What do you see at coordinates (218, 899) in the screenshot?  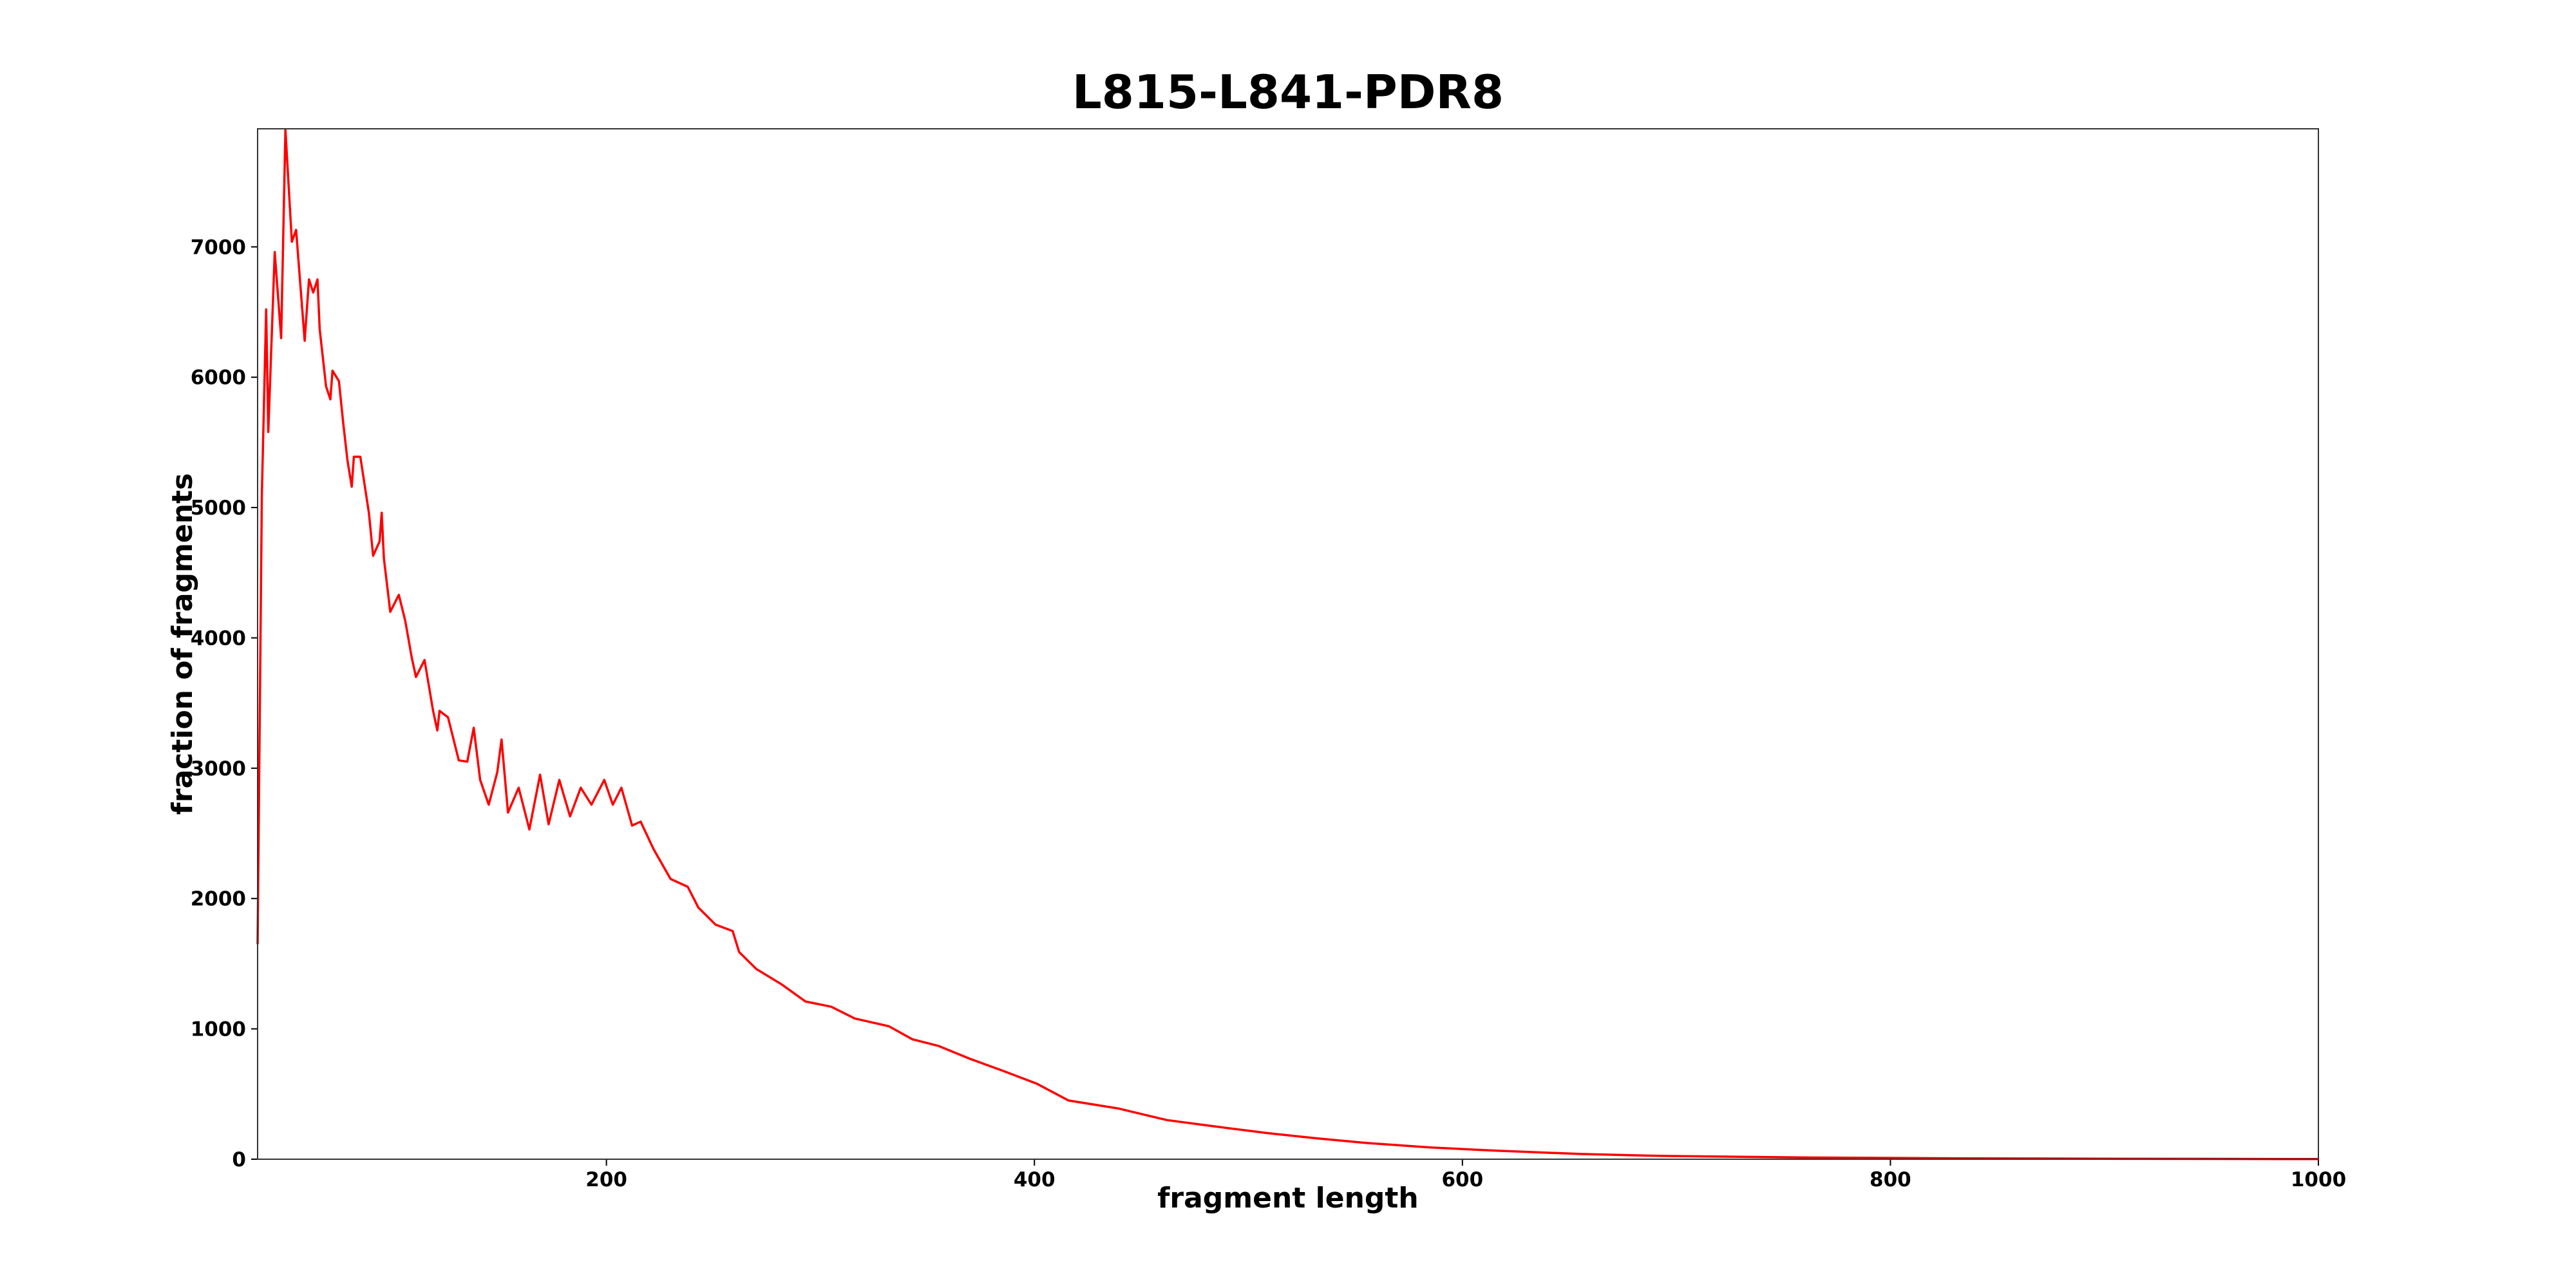 I see `y-tick-label: 2000` at bounding box center [218, 899].